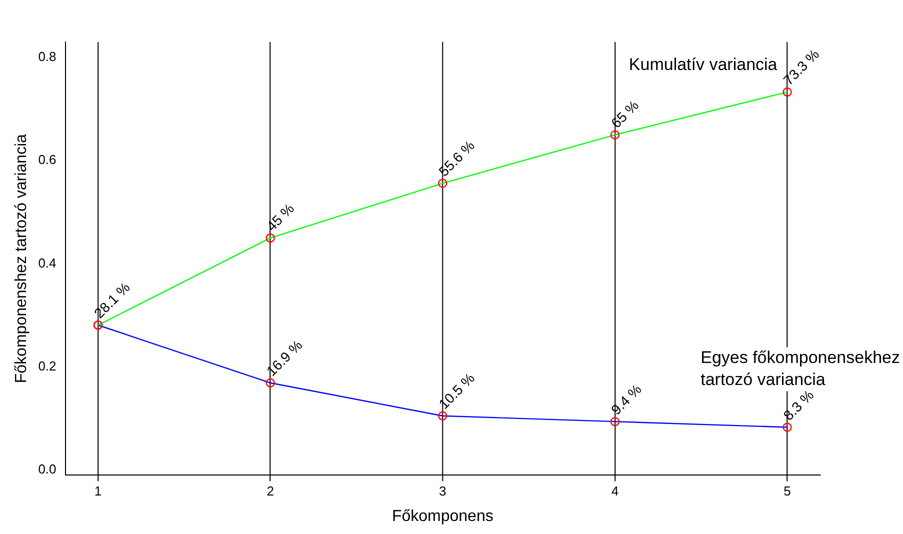 This screenshot has height=534, width=903. I want to click on x-tick-label: 2, so click(270, 491).